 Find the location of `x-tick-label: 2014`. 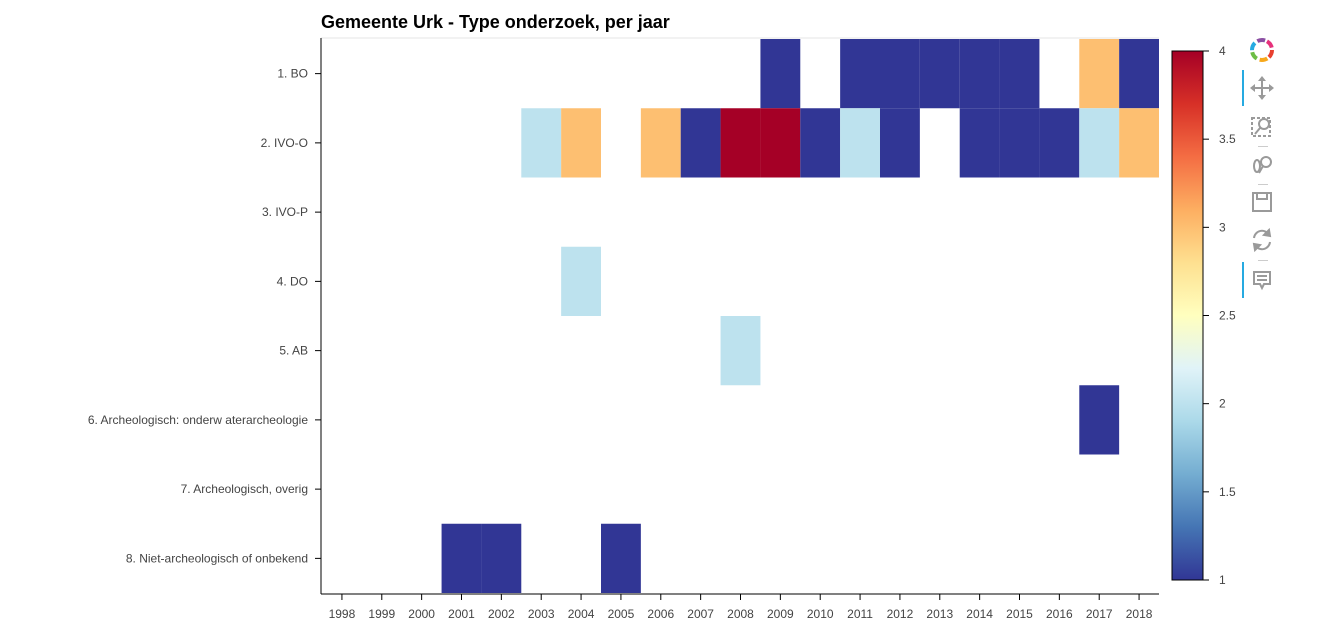

x-tick-label: 2014 is located at coordinates (979, 614).